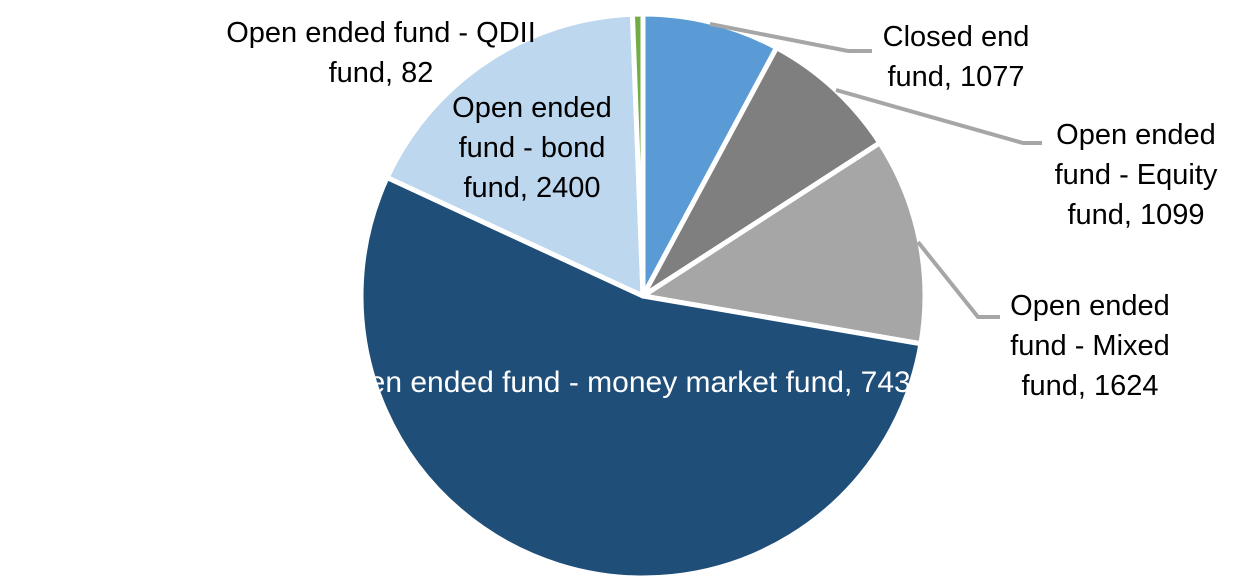 This screenshot has height=584, width=1250. What do you see at coordinates (790, 37) in the screenshot?
I see `leader-line-closed-end-fund` at bounding box center [790, 37].